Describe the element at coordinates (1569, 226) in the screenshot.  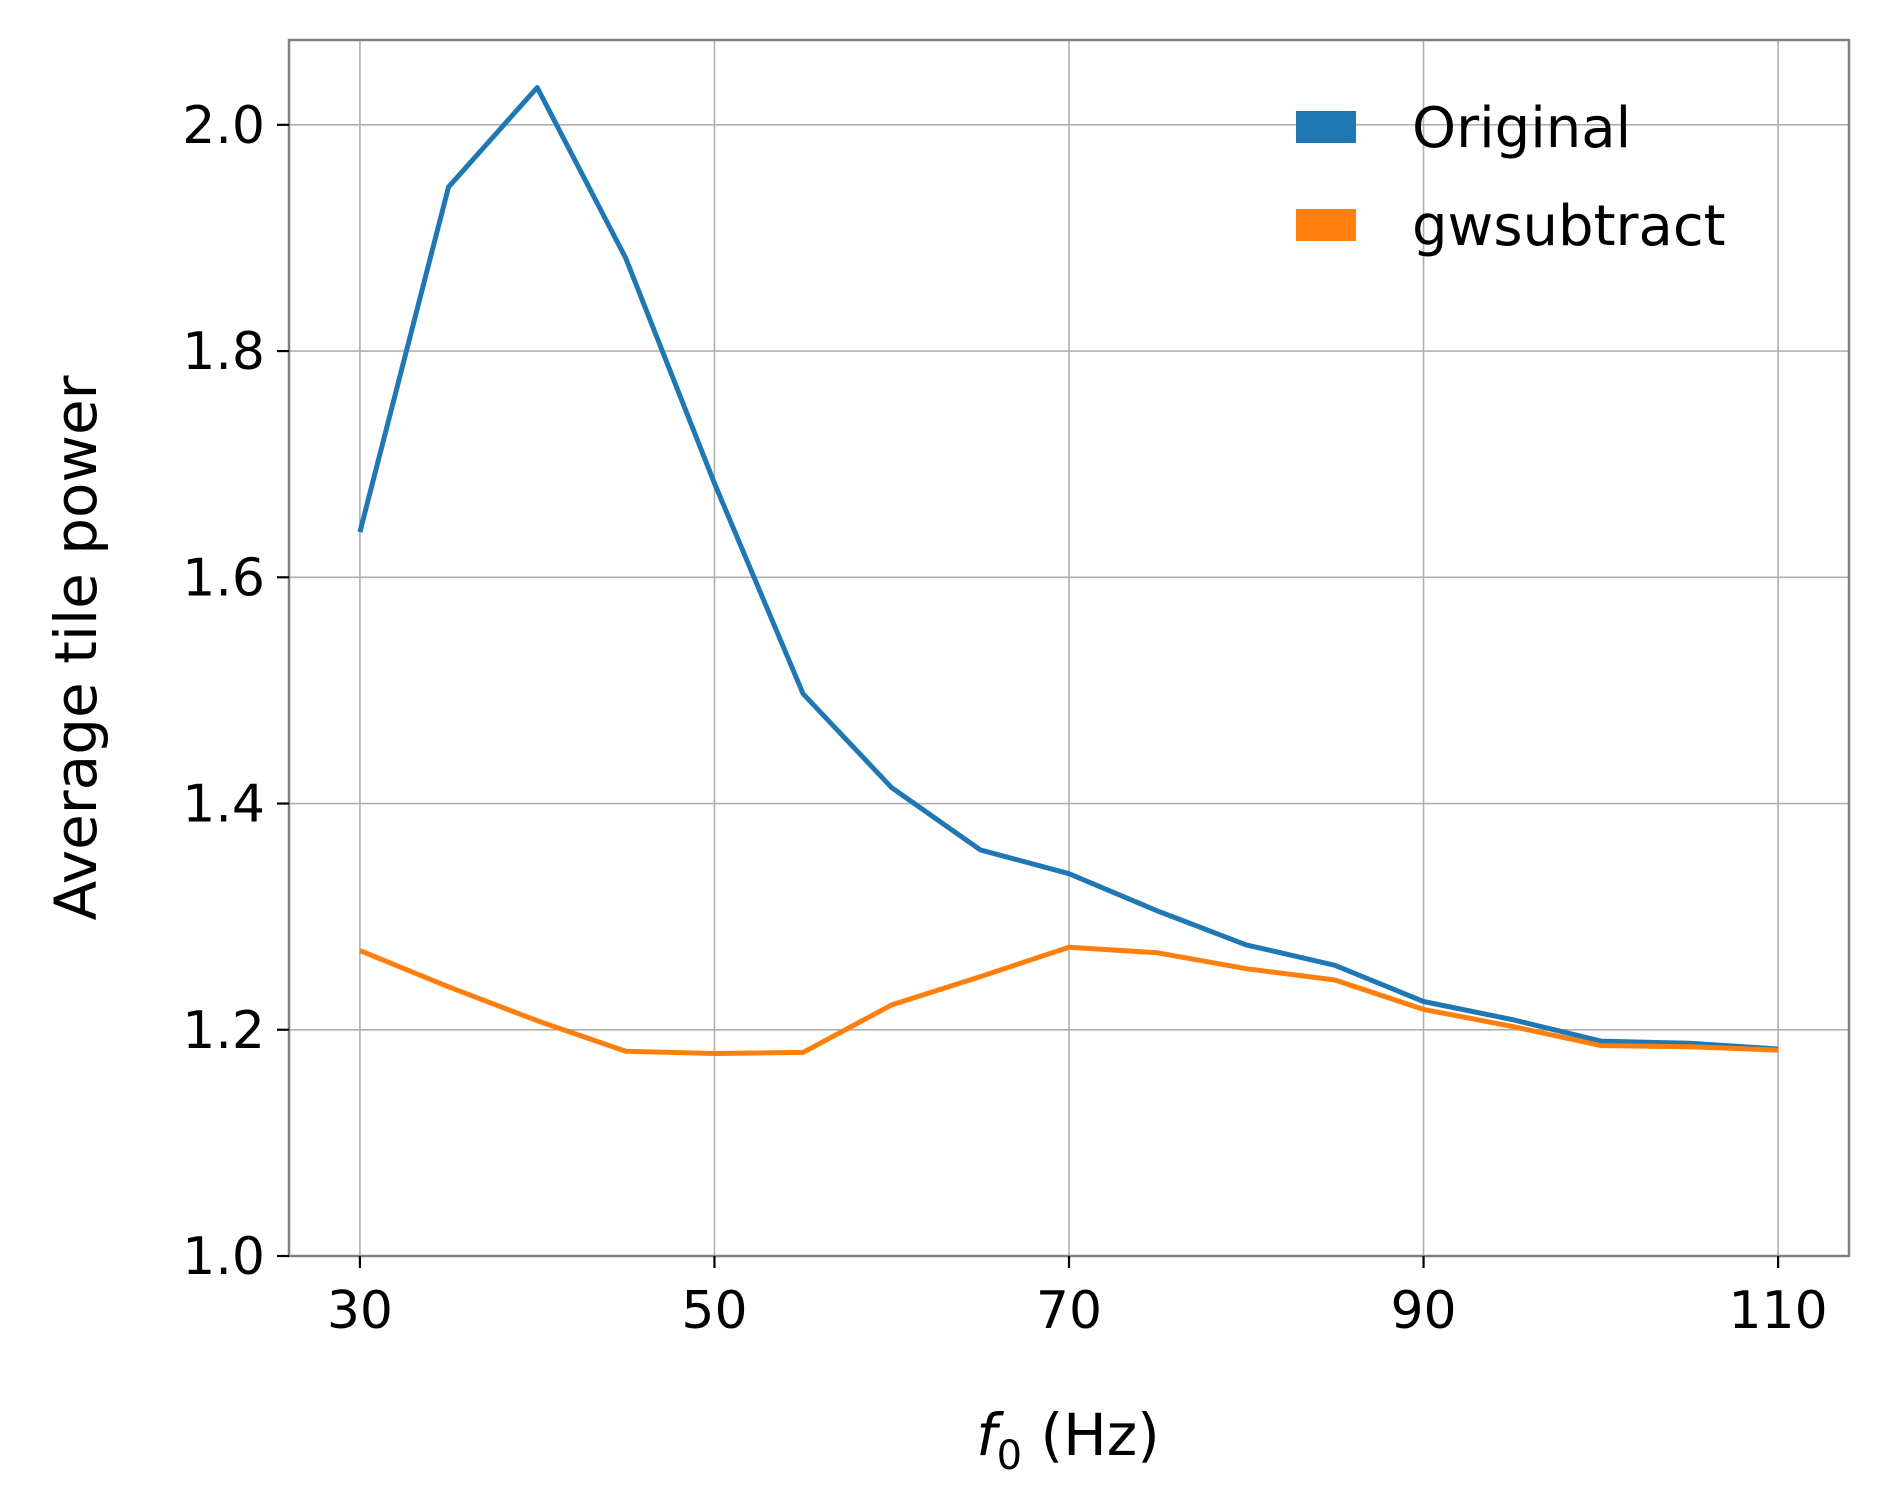
I see `legend-label-gwsubtract: gwsubtract` at that location.